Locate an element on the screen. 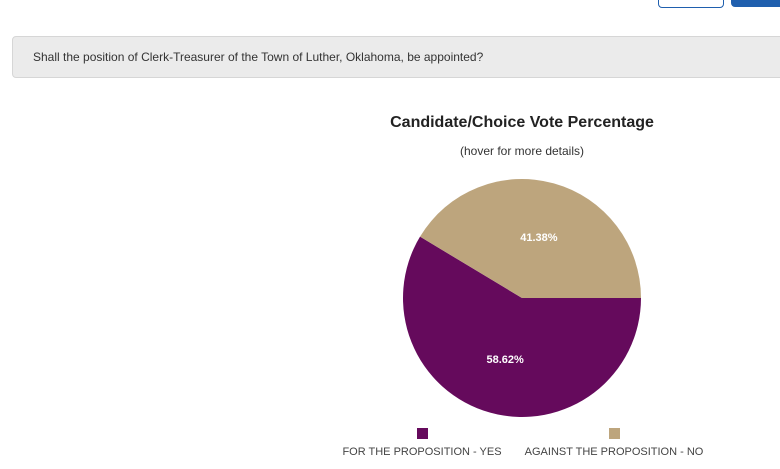 The image size is (780, 469). chart-subtitle: (hover for more details) is located at coordinates (522, 151).